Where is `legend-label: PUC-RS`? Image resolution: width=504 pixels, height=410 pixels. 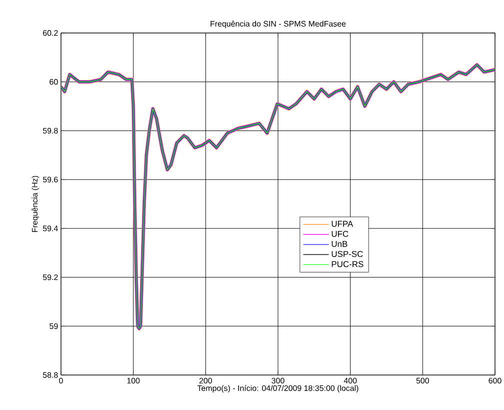 legend-label: PUC-RS is located at coordinates (348, 264).